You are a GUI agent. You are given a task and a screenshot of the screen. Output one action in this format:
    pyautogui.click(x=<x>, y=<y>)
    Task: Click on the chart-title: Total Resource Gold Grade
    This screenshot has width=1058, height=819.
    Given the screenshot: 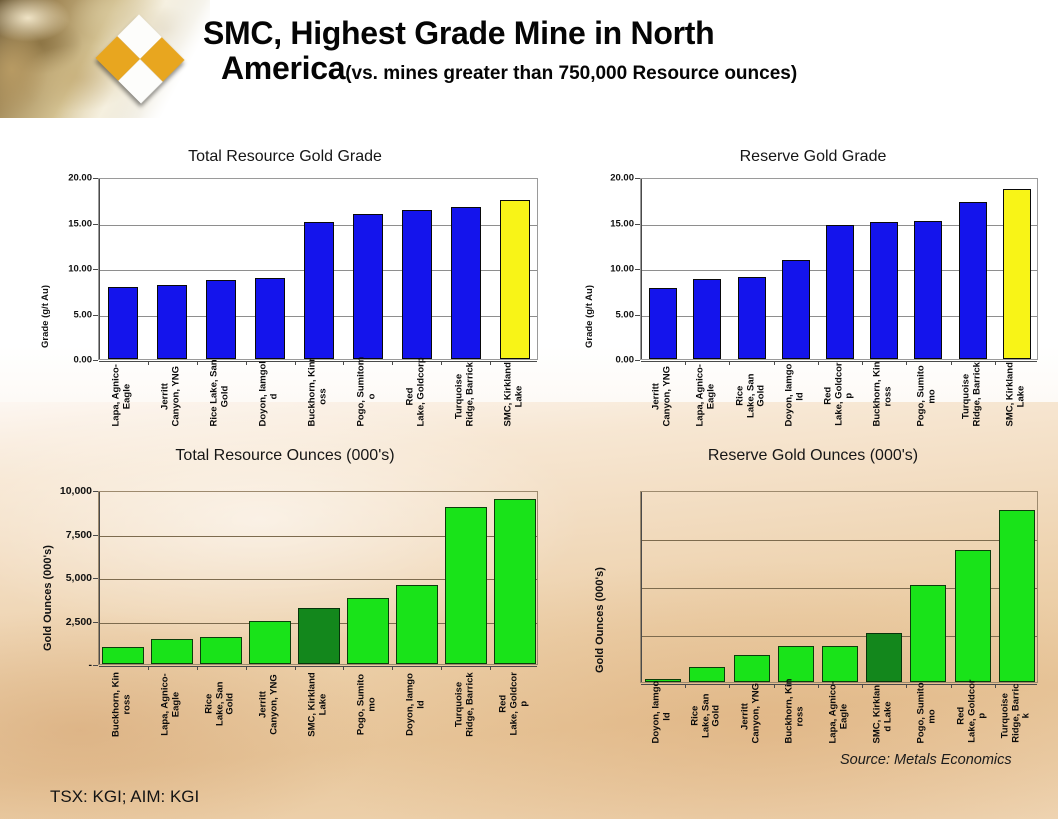 What is the action you would take?
    pyautogui.click(x=285, y=156)
    